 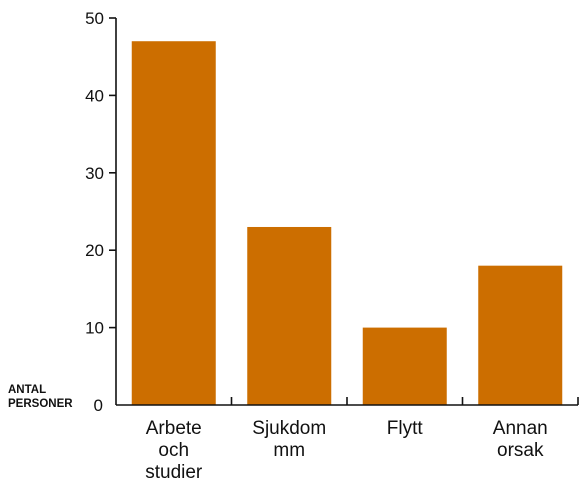 What do you see at coordinates (40, 404) in the screenshot?
I see `y-axis-label-line-2: PERSONER` at bounding box center [40, 404].